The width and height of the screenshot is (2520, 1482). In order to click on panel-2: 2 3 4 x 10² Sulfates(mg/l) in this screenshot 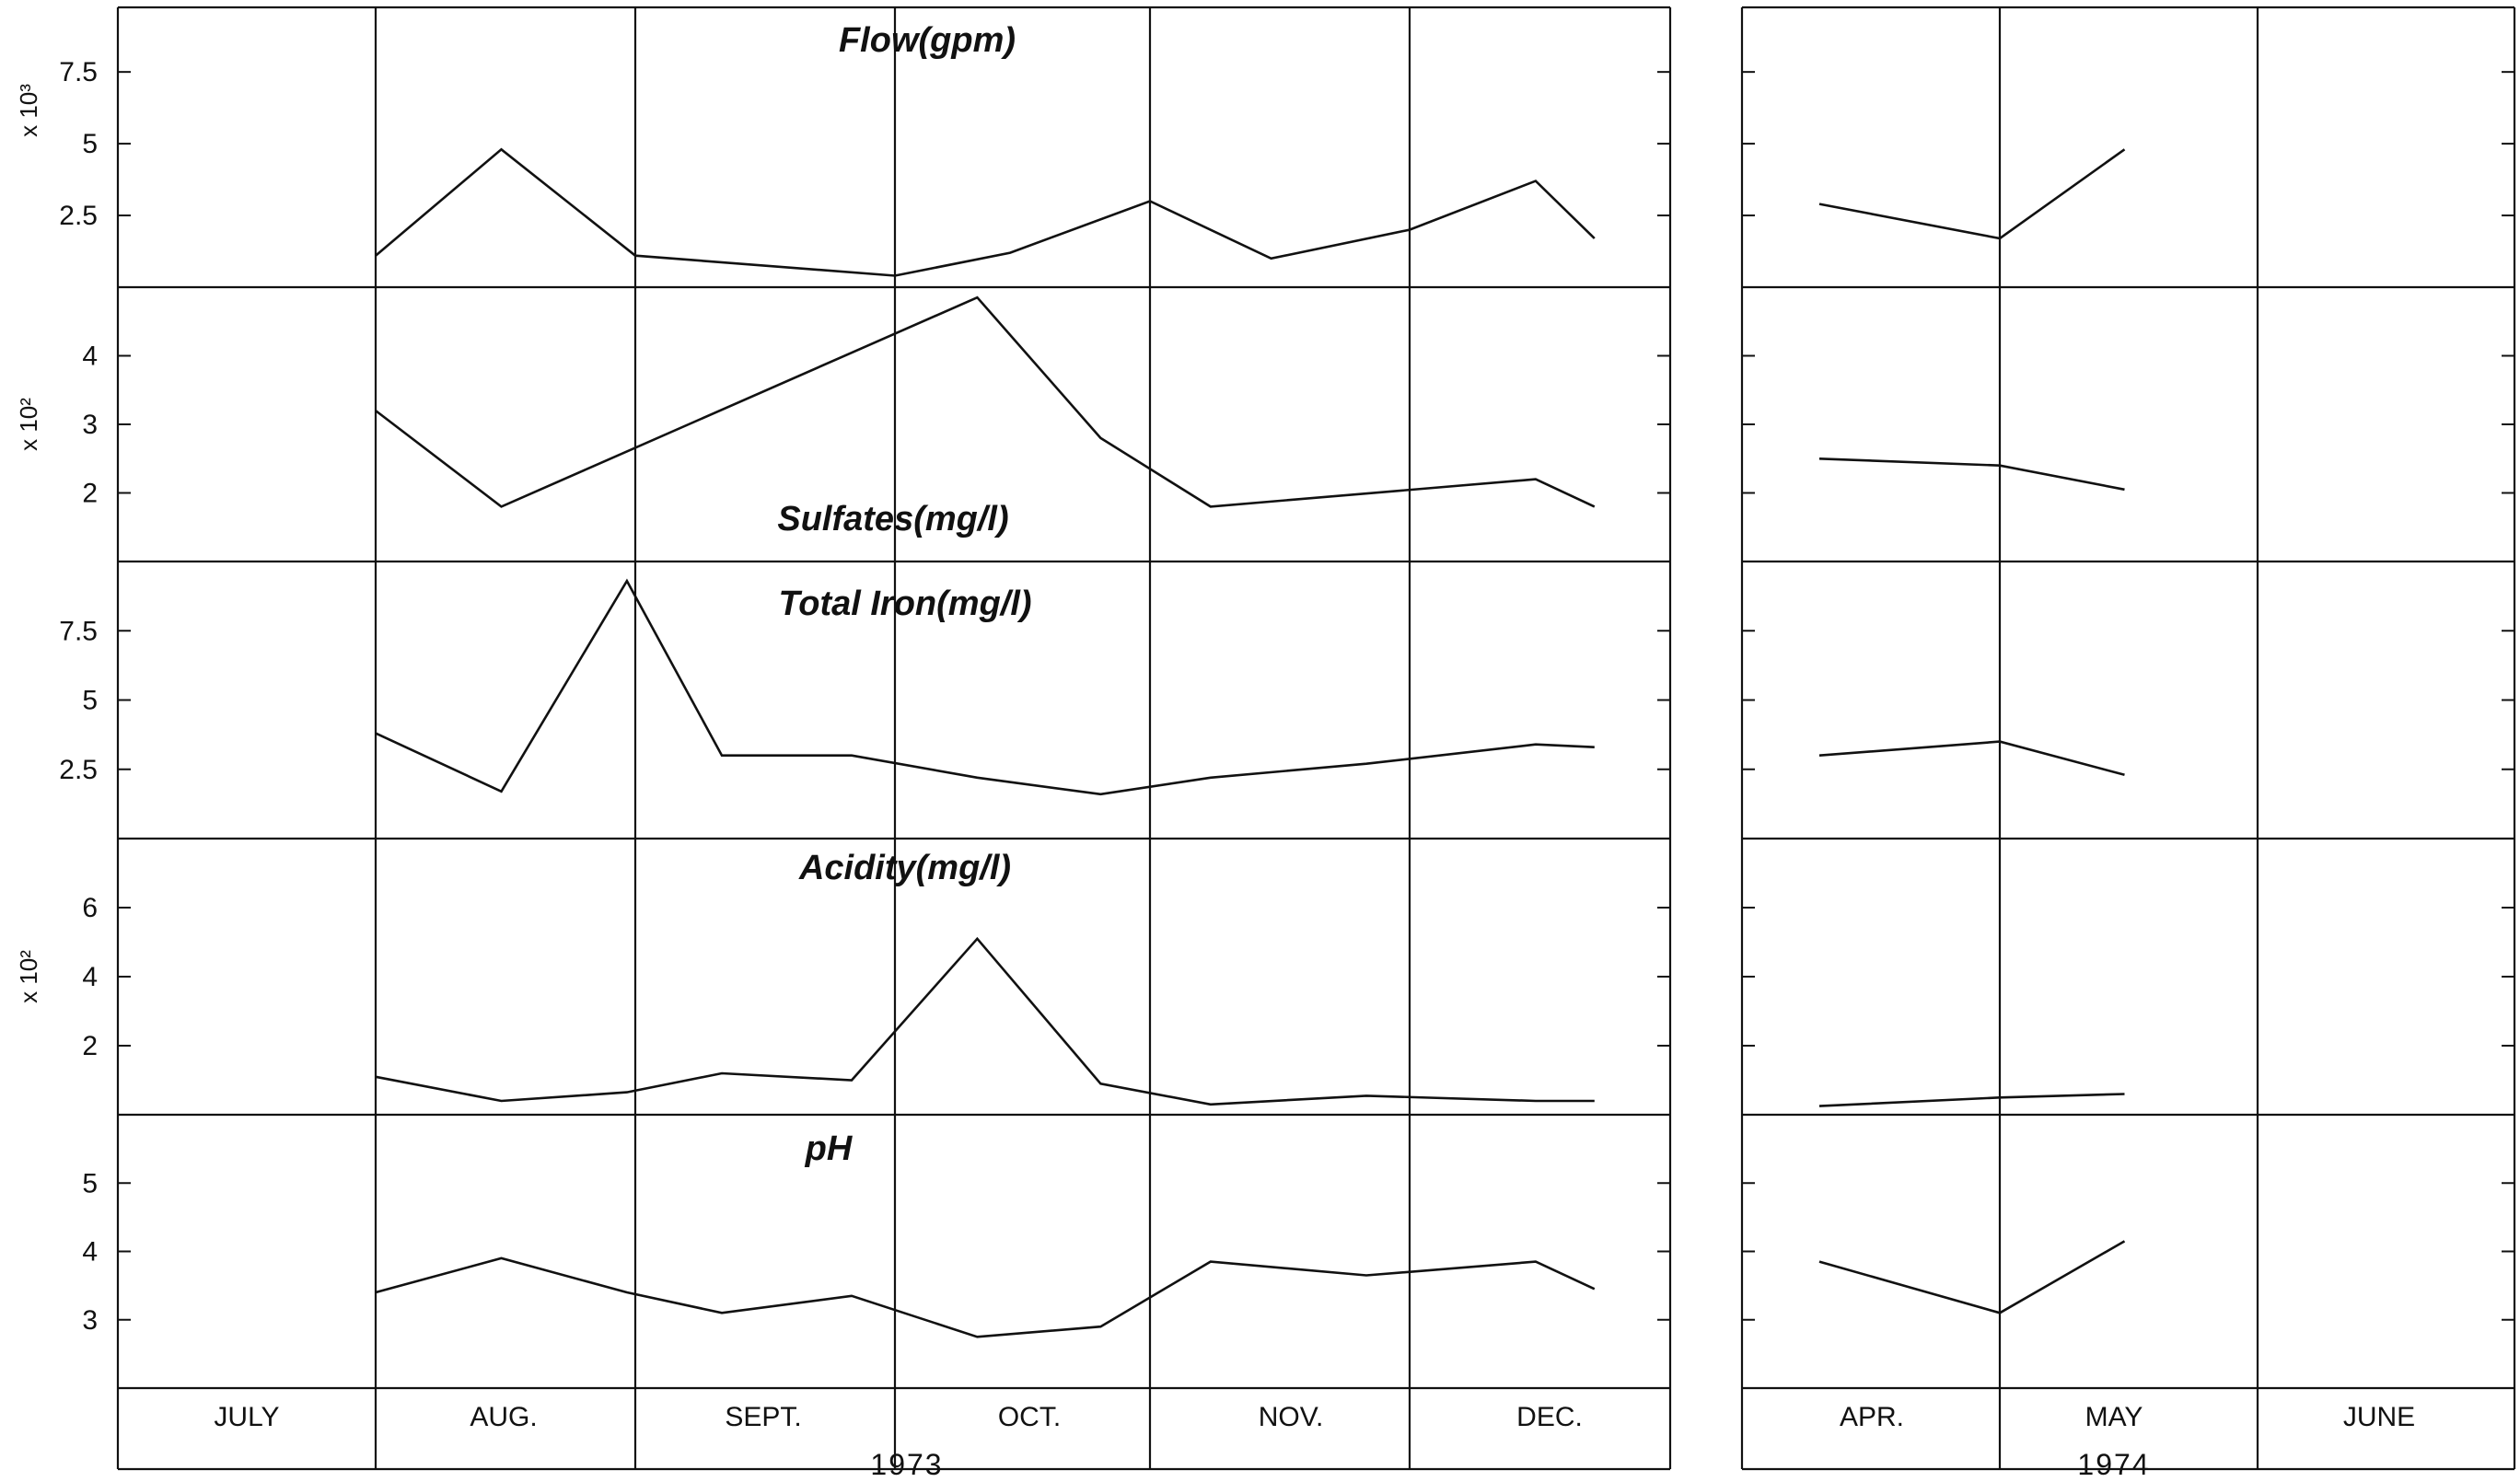, I will do `click(1070, 416)`.